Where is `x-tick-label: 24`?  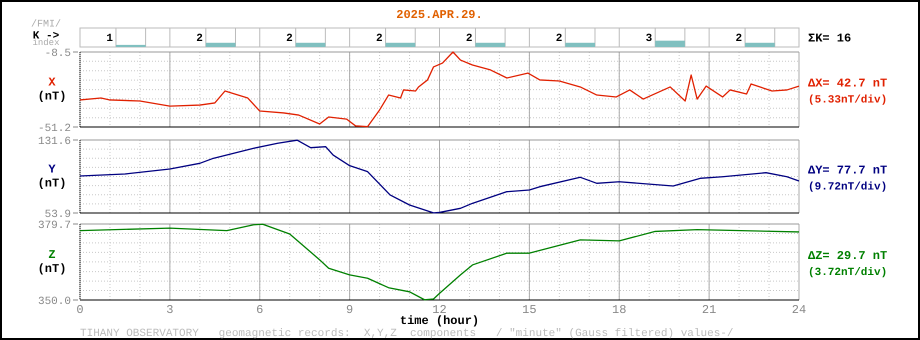 x-tick-label: 24 is located at coordinates (799, 310).